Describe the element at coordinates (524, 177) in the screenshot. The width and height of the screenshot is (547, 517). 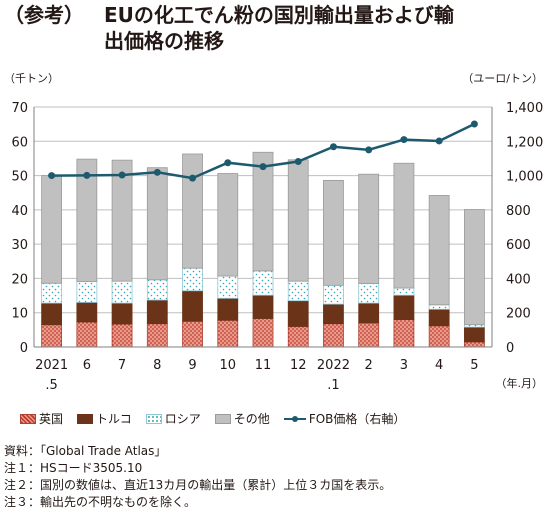
I see `y-tick-label-right: 1,000` at that location.